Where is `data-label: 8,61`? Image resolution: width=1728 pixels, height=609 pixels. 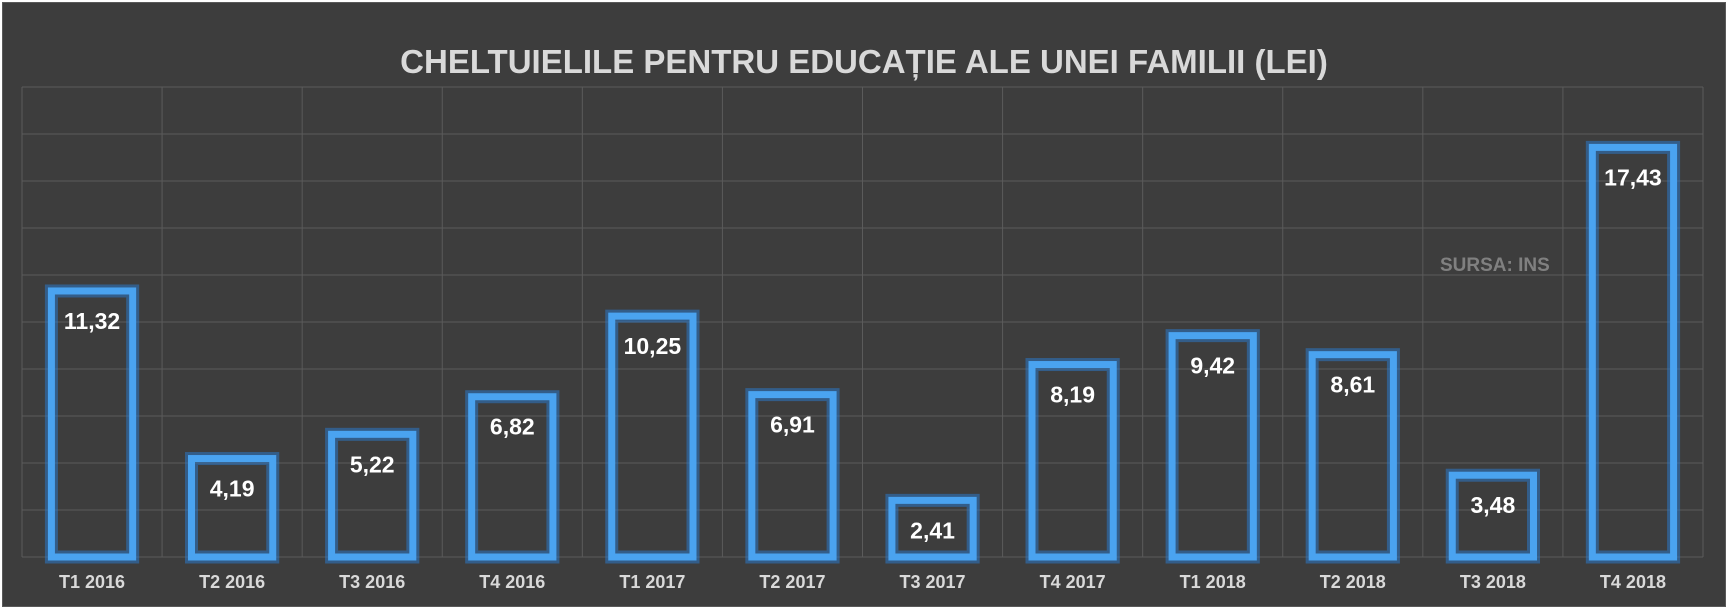
data-label: 8,61 is located at coordinates (1352, 385).